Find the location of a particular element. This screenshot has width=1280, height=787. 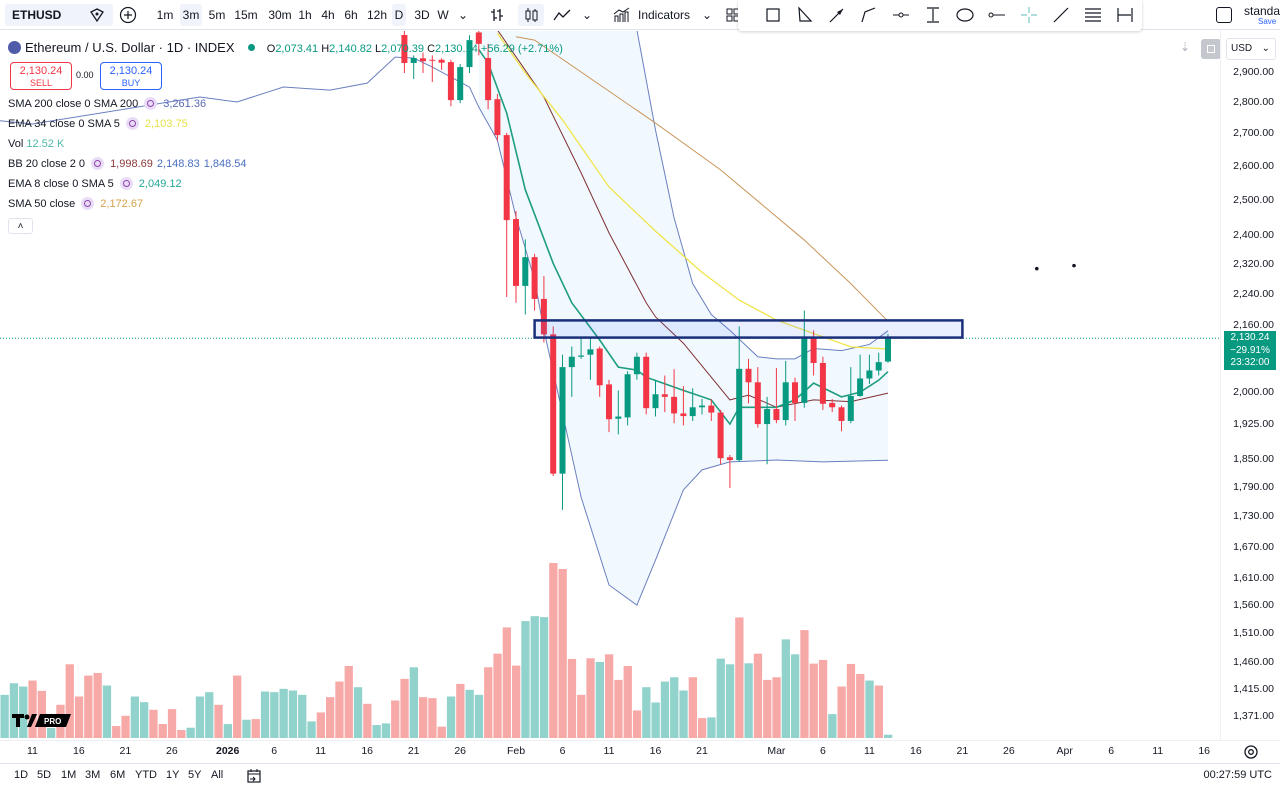

symbol-title: Ethereum / U.S. Dollar · 1D · INDEX is located at coordinates (130, 47).